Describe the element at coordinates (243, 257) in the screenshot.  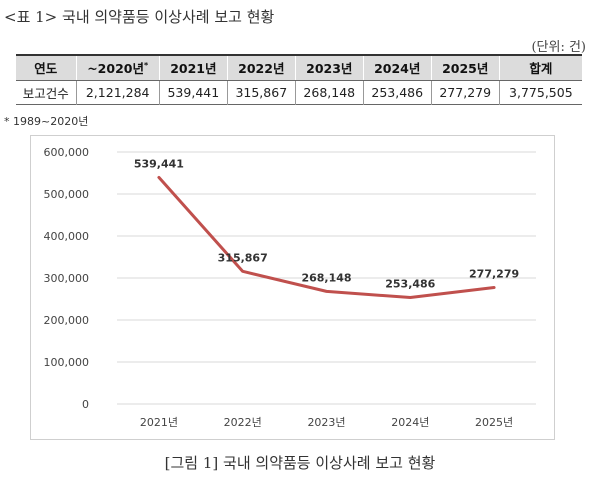
I see `data-label: 315,867` at that location.